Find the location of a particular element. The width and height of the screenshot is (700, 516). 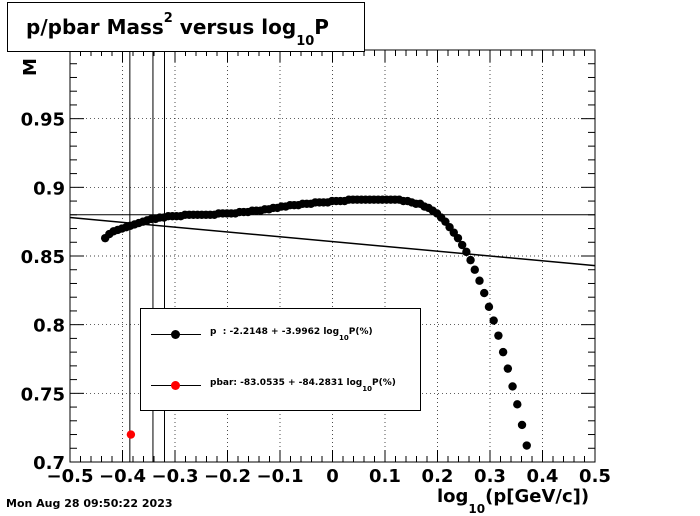

x-axis-title: log10(p[GeV/c]) is located at coordinates (513, 501).